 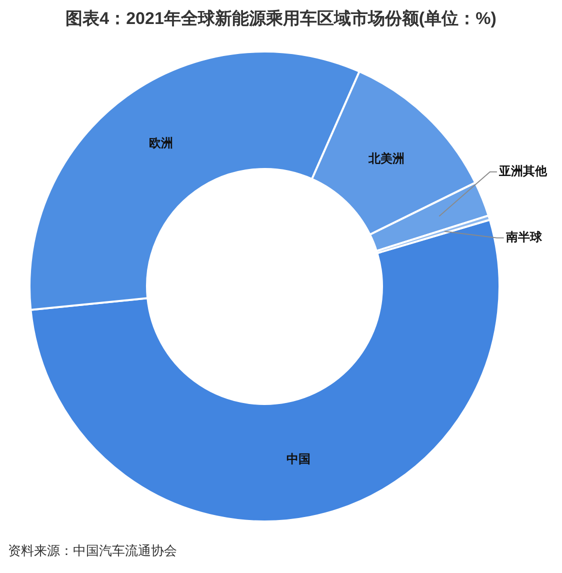 What do you see at coordinates (161, 143) in the screenshot?
I see `slice-label: 欧洲` at bounding box center [161, 143].